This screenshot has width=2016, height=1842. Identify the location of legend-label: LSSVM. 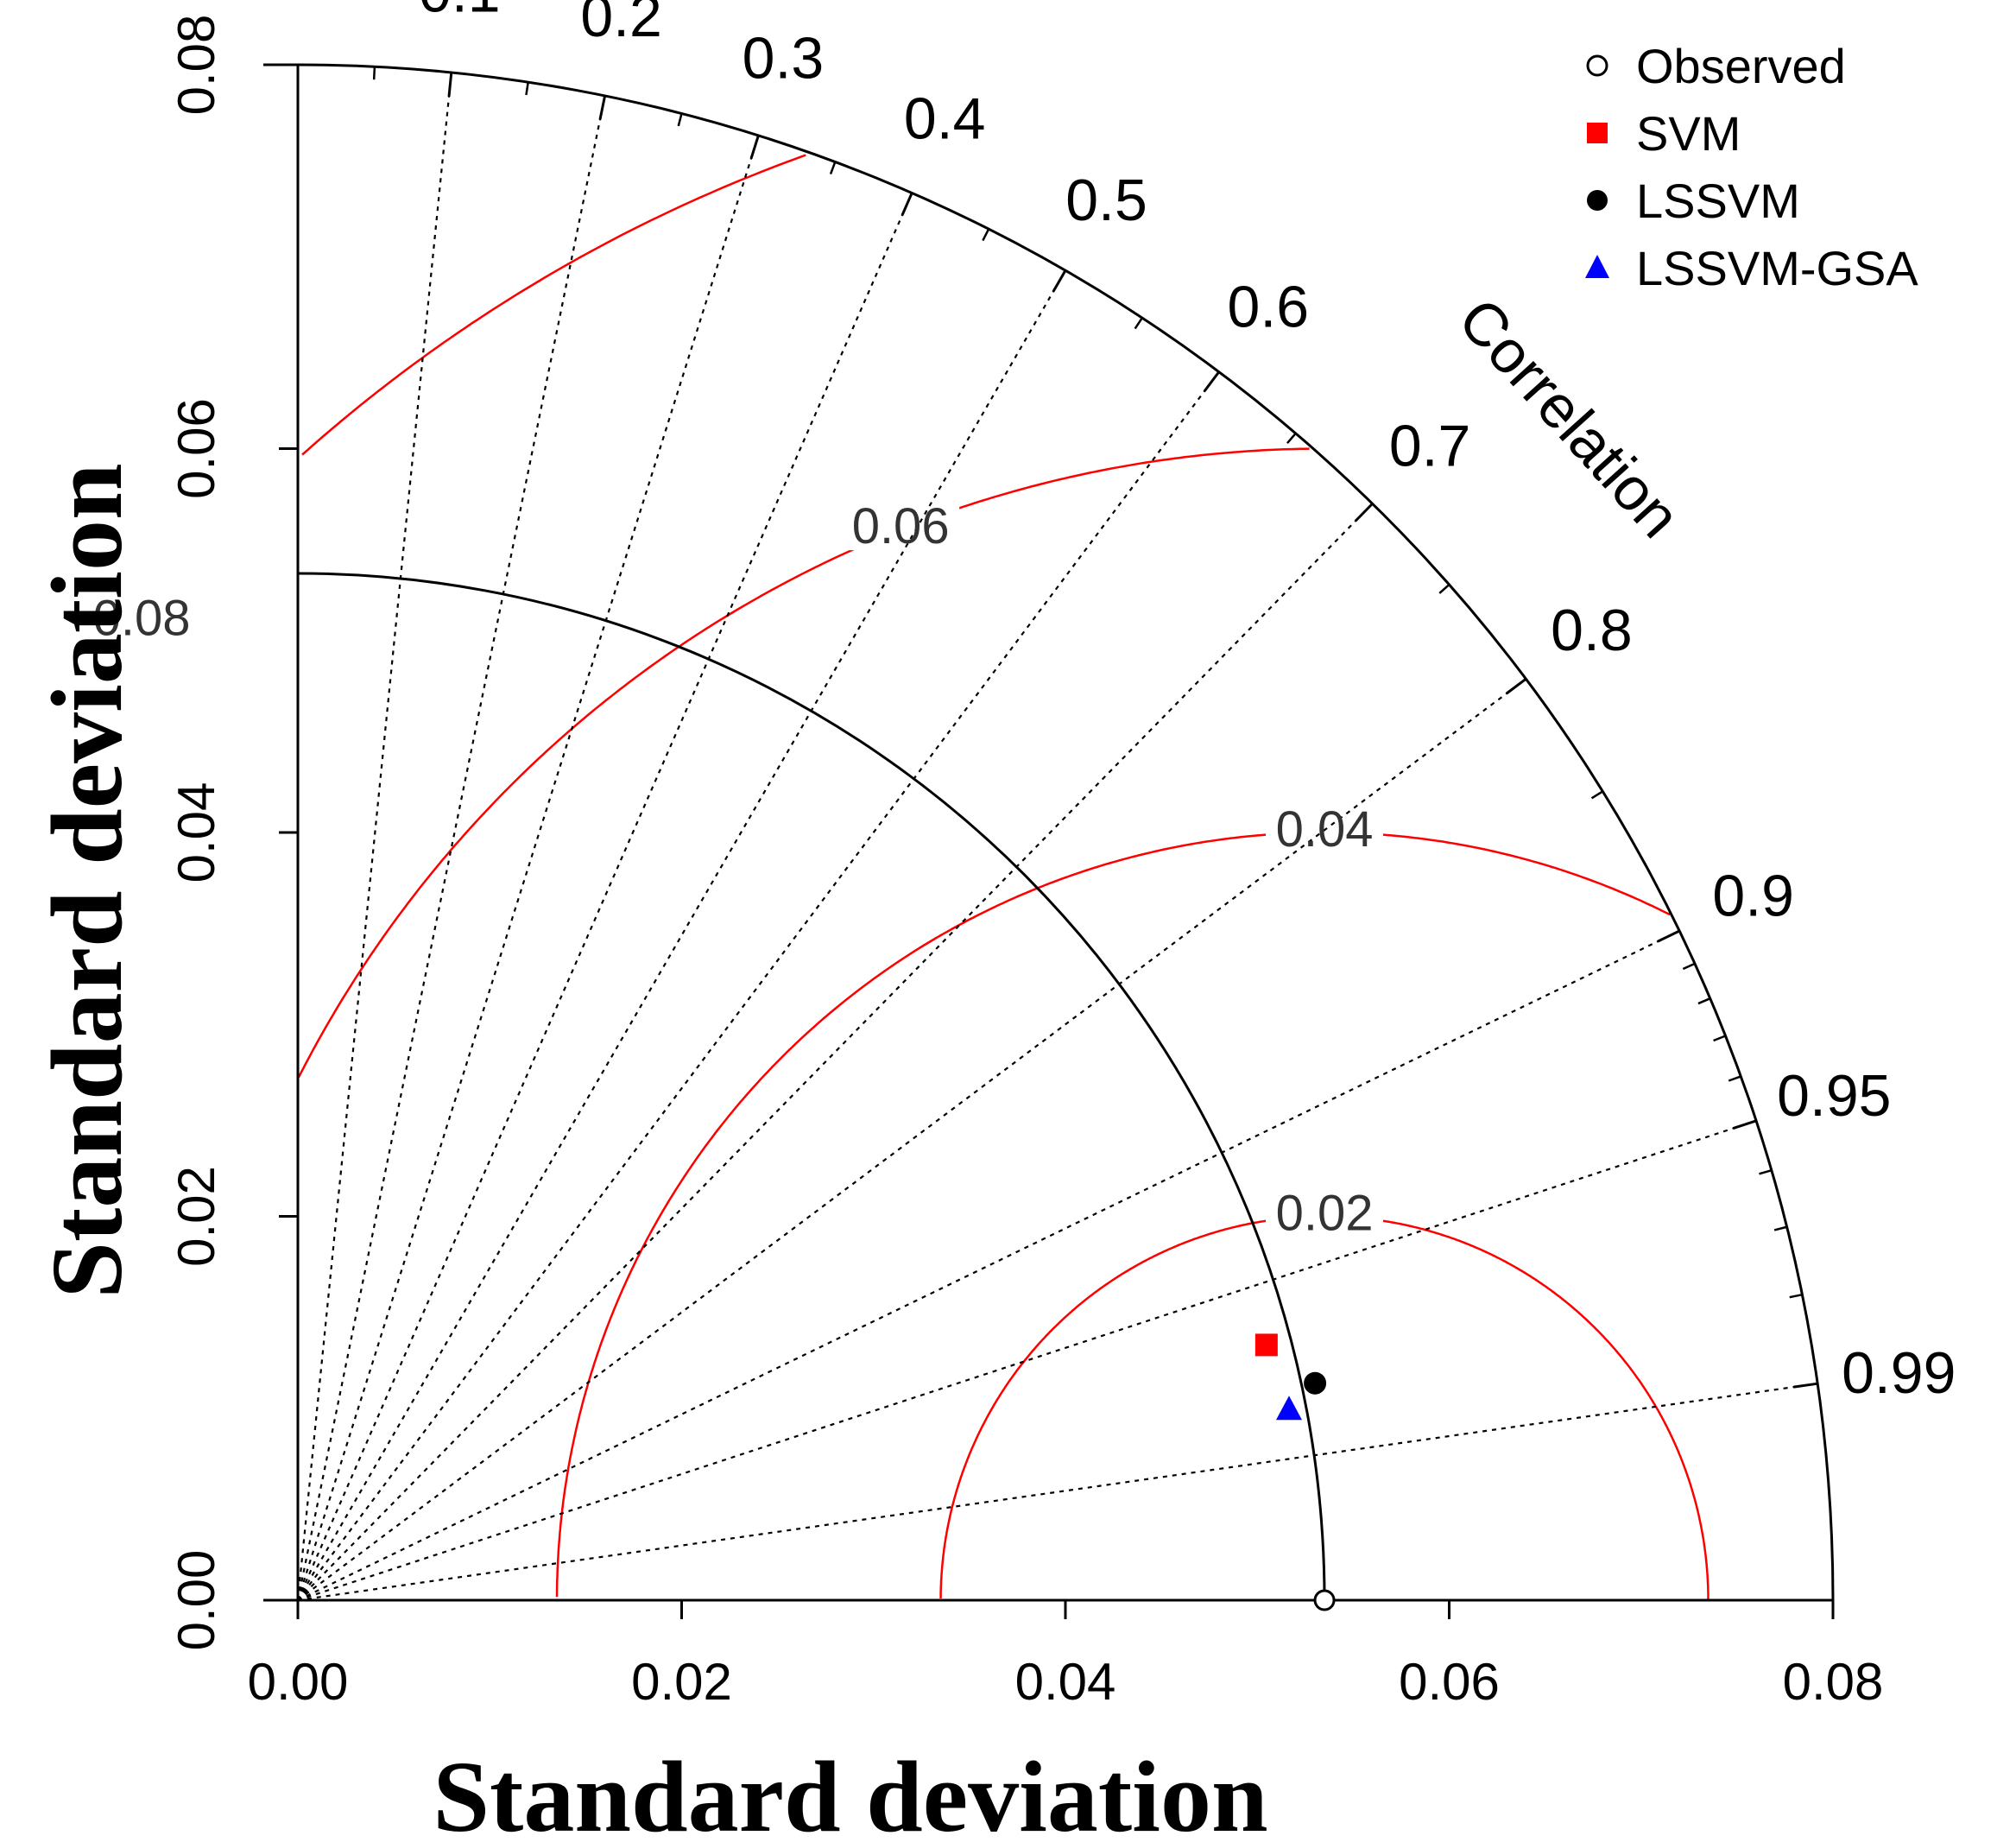
(1718, 201).